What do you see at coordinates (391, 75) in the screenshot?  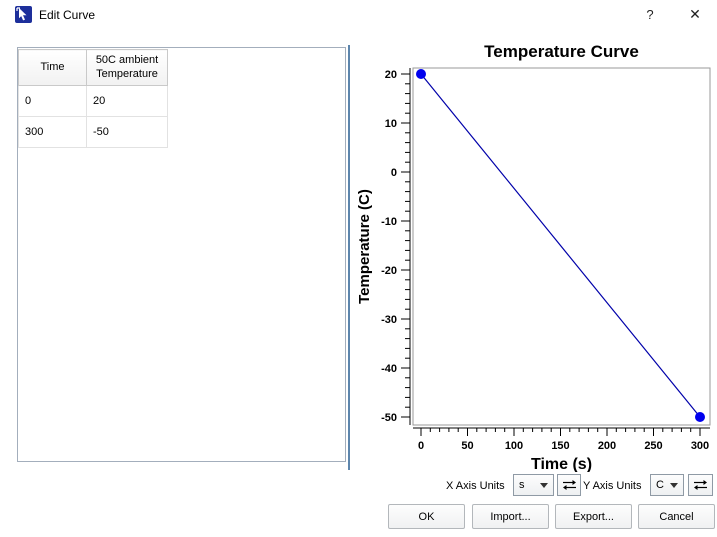 I see `y-tick-label: 20` at bounding box center [391, 75].